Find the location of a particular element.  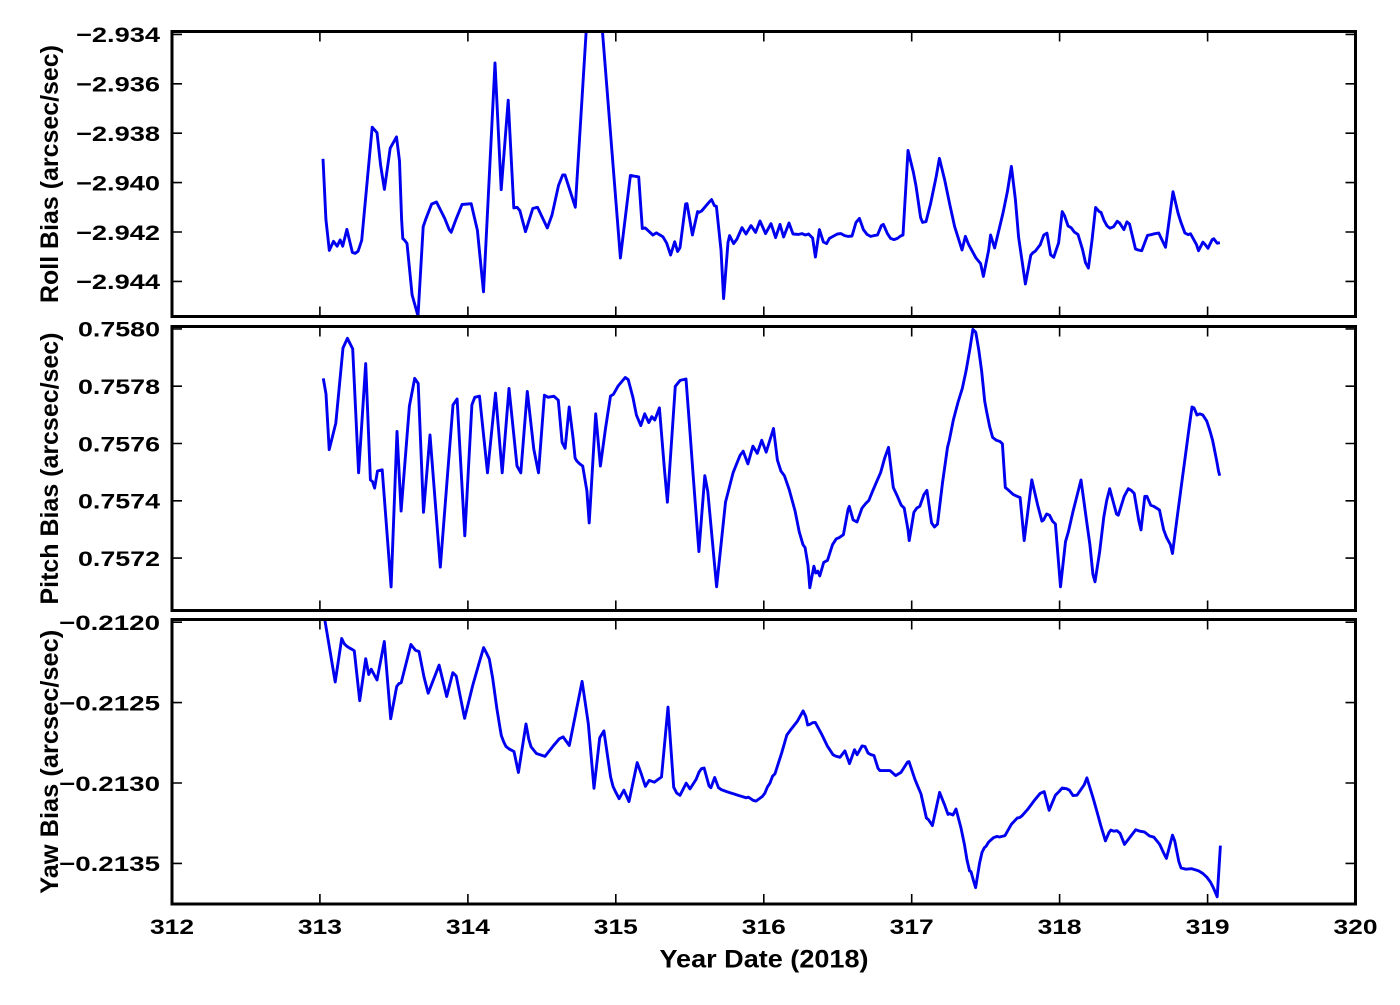

svg-text: −0.2125 is located at coordinates (109, 703).